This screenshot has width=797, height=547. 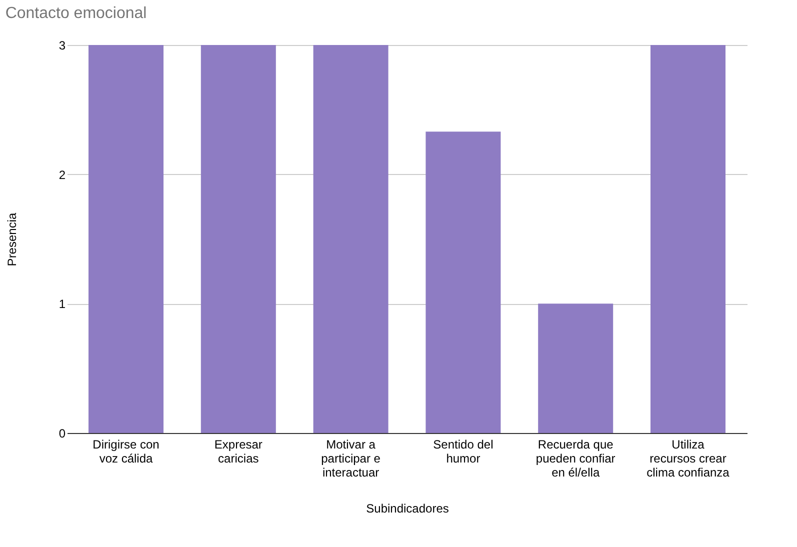 I want to click on y-tick-label: 3, so click(x=62, y=45).